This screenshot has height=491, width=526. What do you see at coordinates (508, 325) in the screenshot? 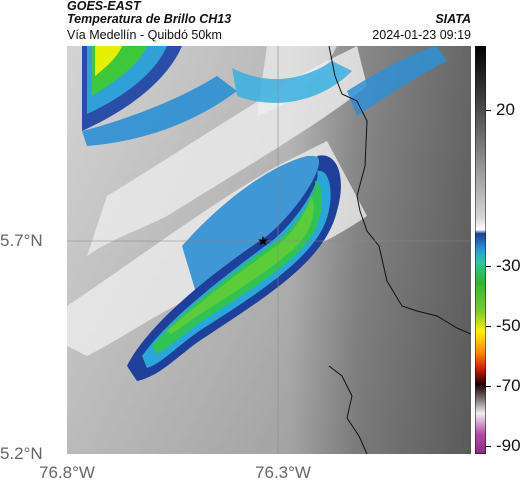
I see `colorbar-tick-label: -50` at bounding box center [508, 325].